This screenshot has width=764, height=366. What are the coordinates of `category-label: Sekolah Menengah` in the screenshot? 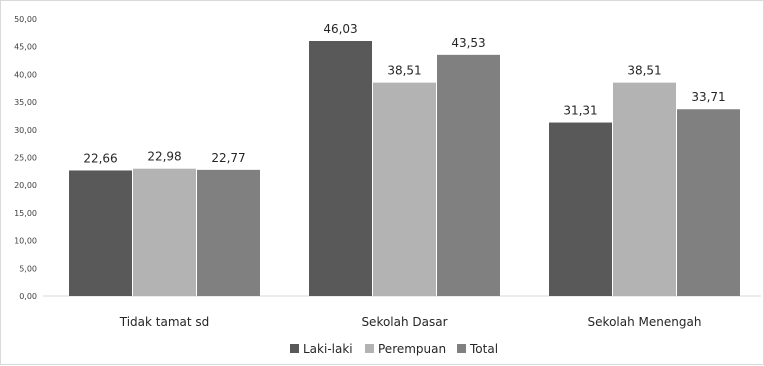 It's located at (645, 322).